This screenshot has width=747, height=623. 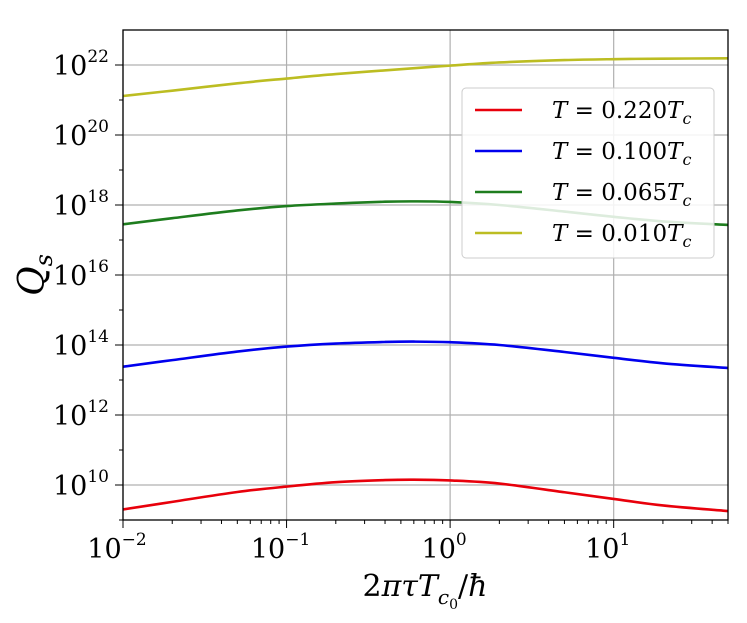 What do you see at coordinates (607, 547) in the screenshot?
I see `x-tick-label: 10¹` at bounding box center [607, 547].